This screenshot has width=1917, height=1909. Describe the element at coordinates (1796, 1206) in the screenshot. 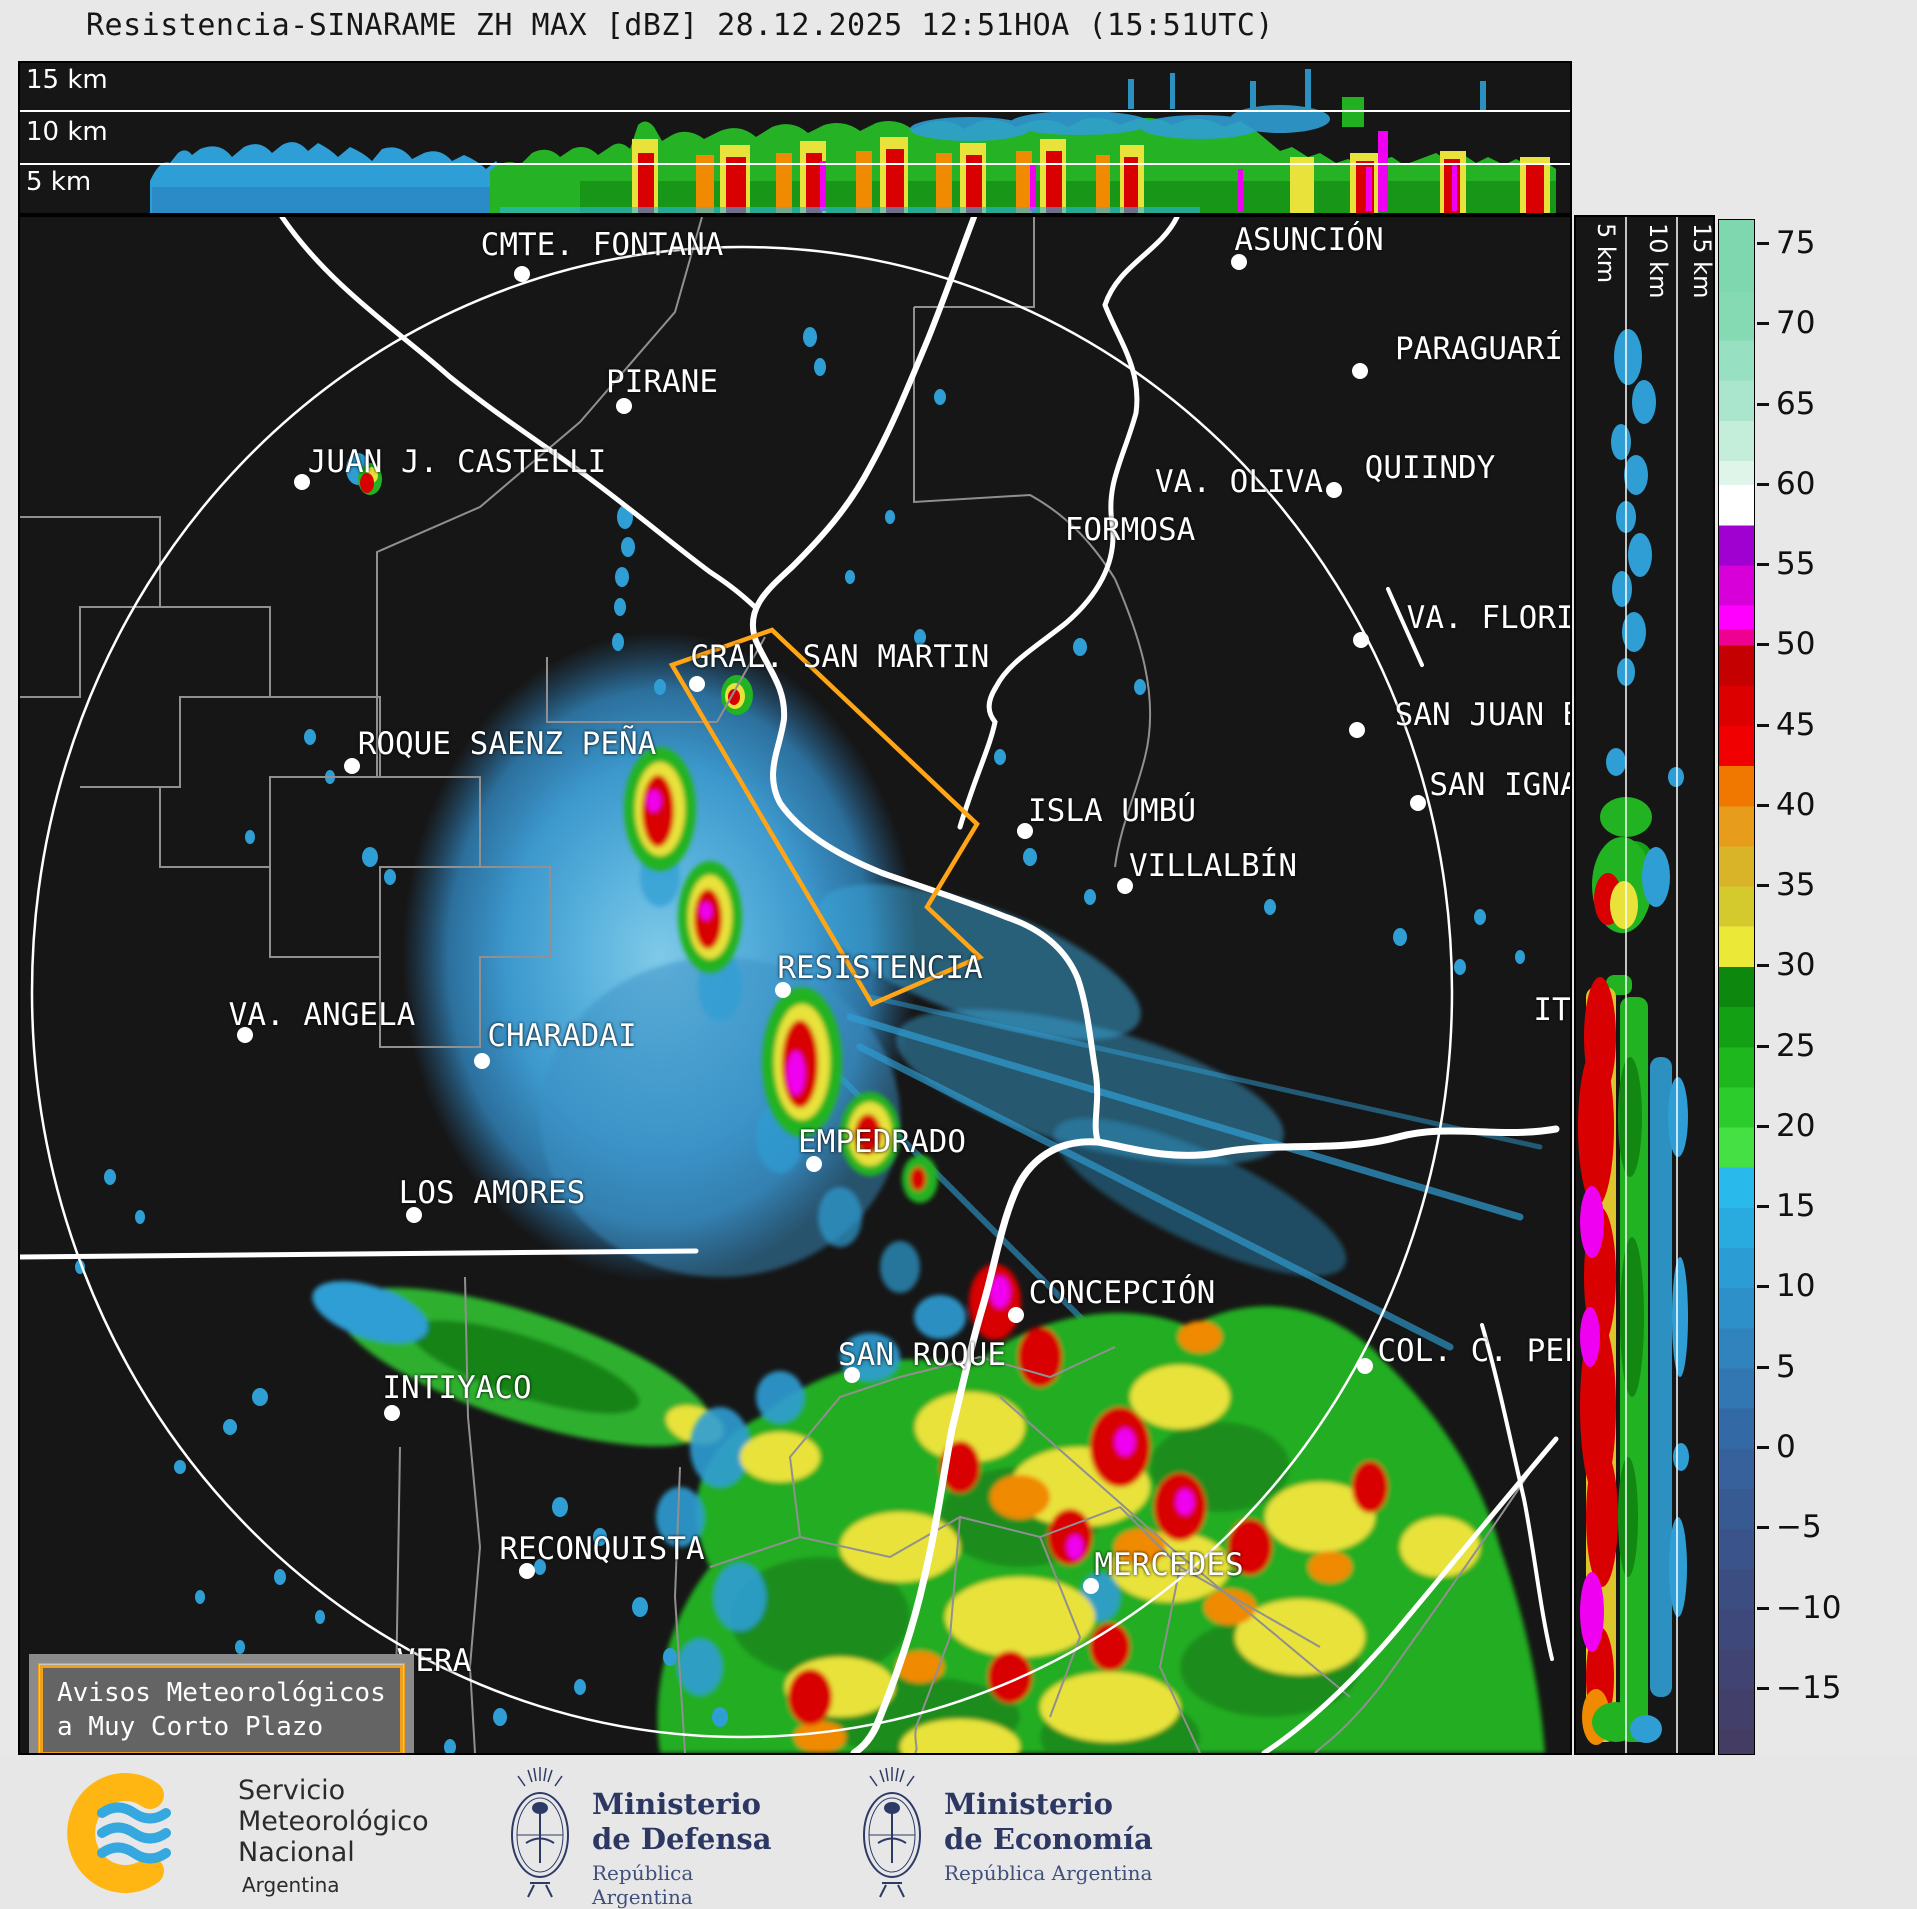

I see `colorbar-tick-label: 15` at that location.